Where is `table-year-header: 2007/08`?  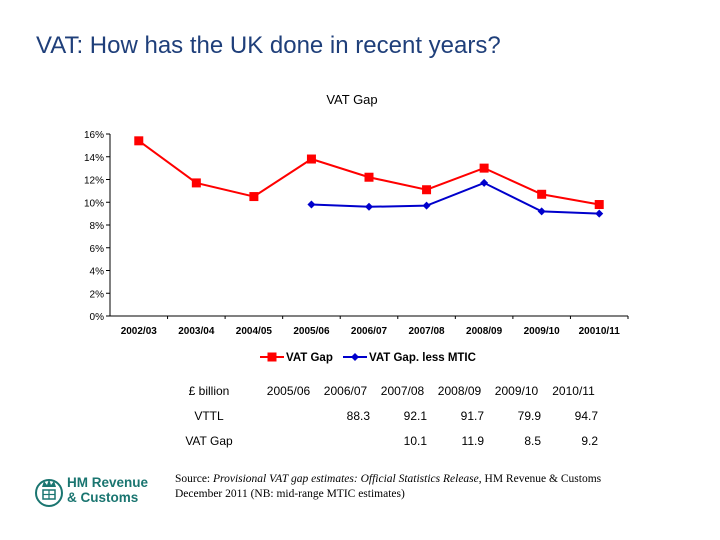 table-year-header: 2007/08 is located at coordinates (402, 390).